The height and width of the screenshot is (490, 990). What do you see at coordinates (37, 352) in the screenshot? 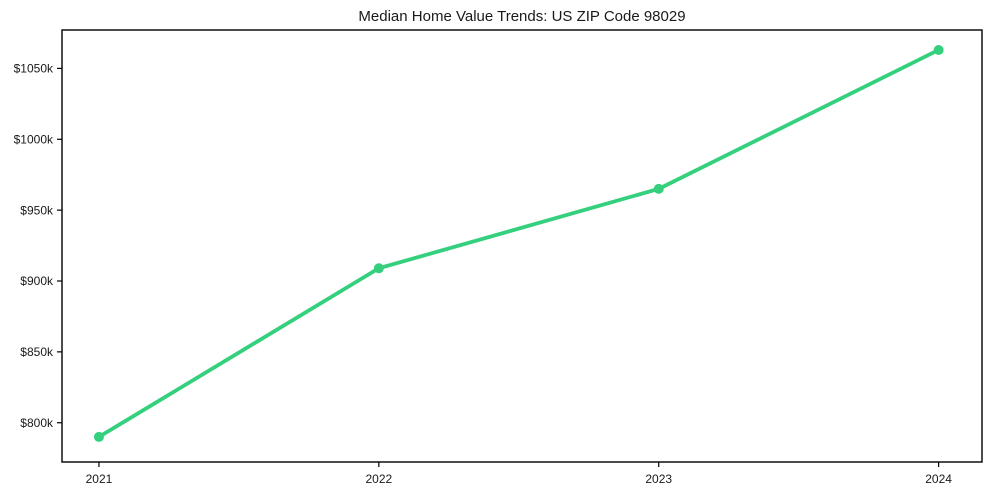
I see `y-tick-label: $850k` at bounding box center [37, 352].